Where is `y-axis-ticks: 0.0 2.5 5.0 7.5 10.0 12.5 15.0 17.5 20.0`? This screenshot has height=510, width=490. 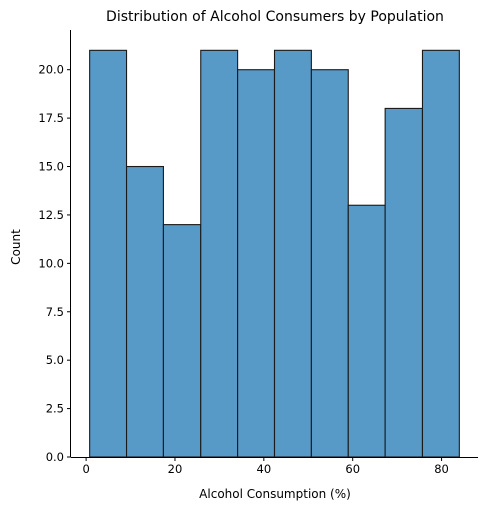 y-axis-ticks: 0.0 2.5 5.0 7.5 10.0 12.5 15.0 17.5 20.0 is located at coordinates (54, 263).